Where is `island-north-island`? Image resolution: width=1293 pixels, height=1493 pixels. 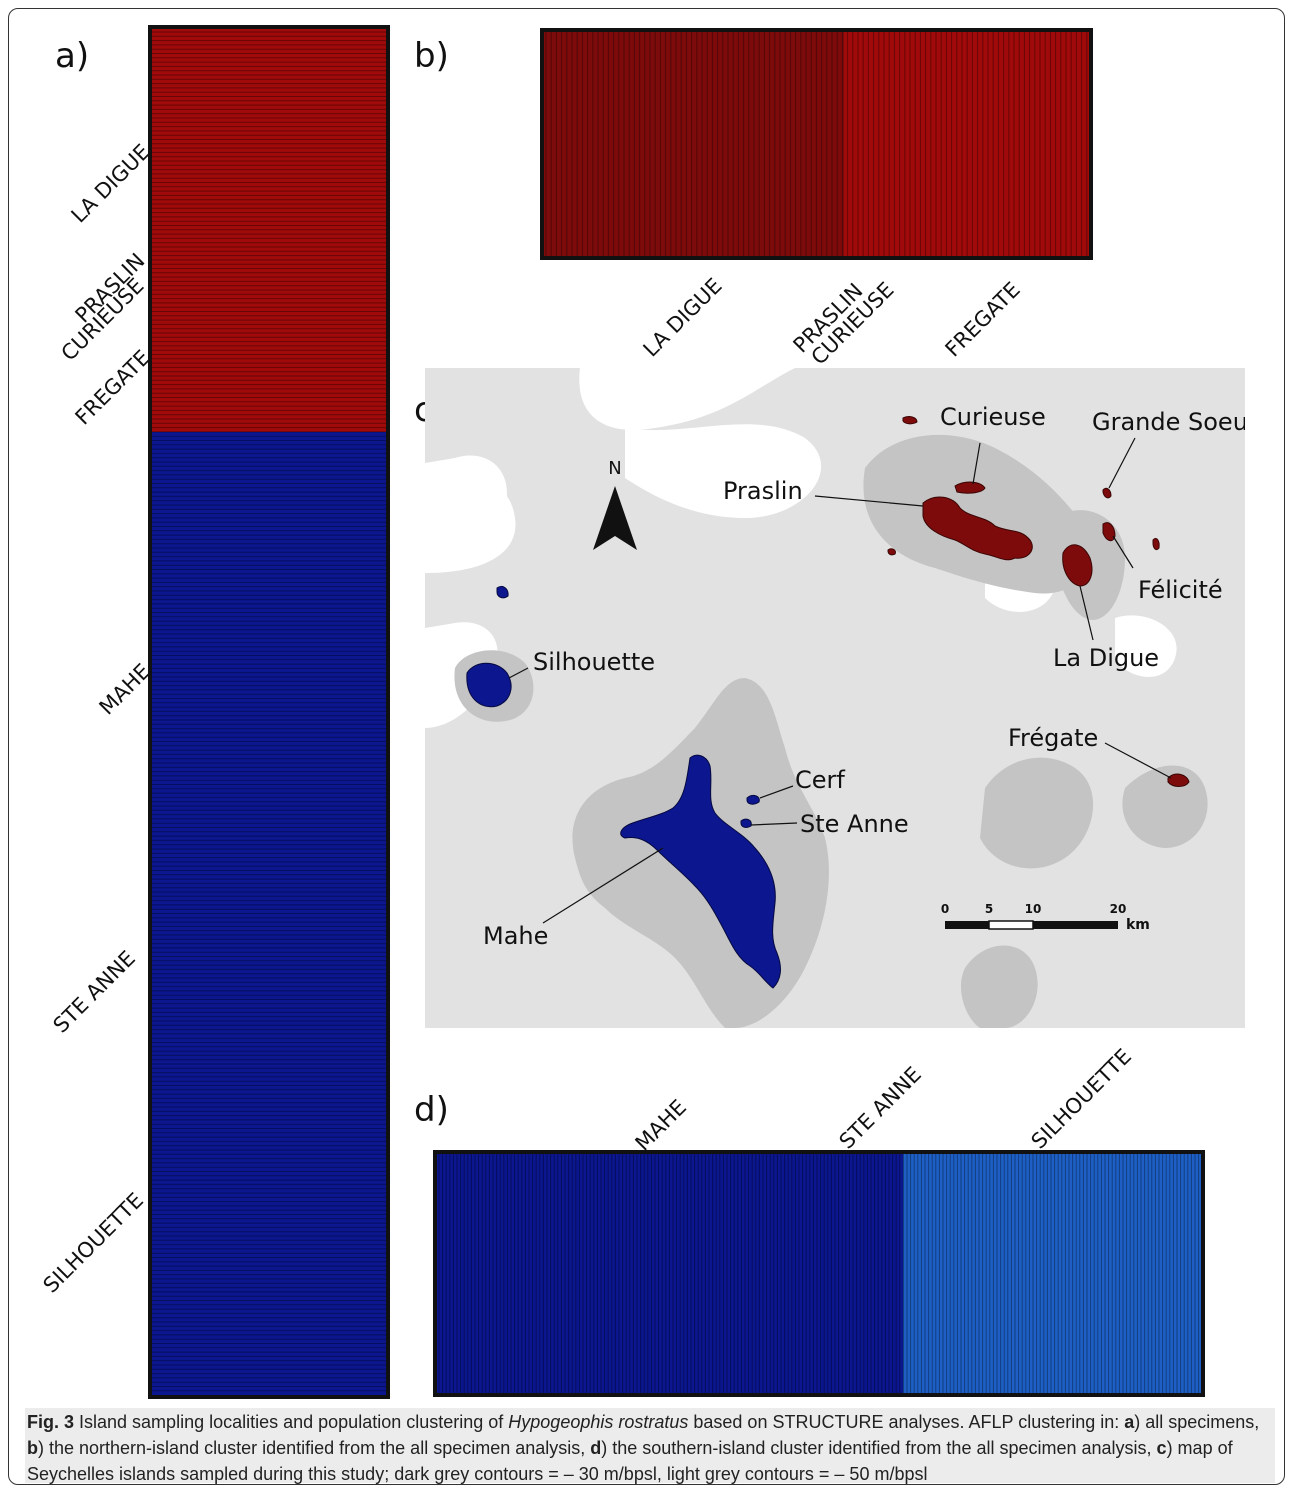
island-north-island is located at coordinates (502, 592).